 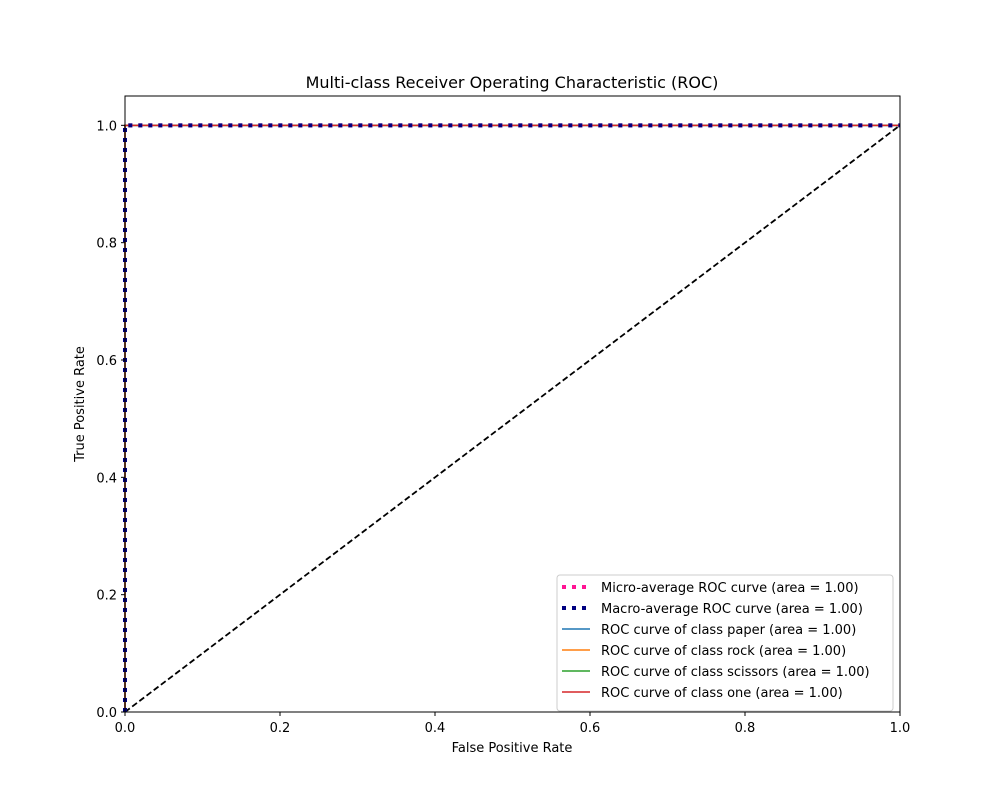 What do you see at coordinates (106, 596) in the screenshot?
I see `y-tick-label: 0.2` at bounding box center [106, 596].